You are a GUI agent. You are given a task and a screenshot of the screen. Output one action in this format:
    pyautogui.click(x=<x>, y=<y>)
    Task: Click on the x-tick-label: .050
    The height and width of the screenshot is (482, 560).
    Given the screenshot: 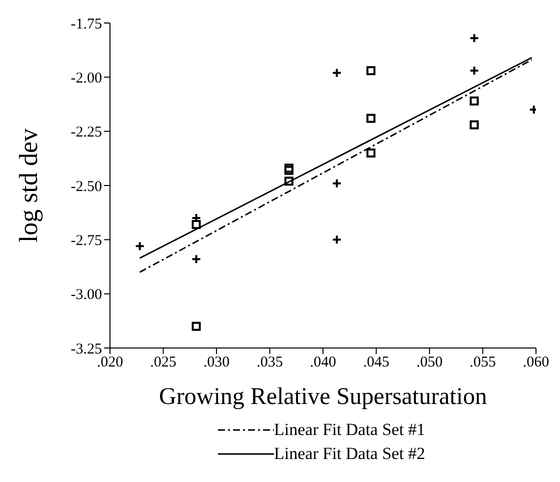 What is the action you would take?
    pyautogui.click(x=429, y=362)
    